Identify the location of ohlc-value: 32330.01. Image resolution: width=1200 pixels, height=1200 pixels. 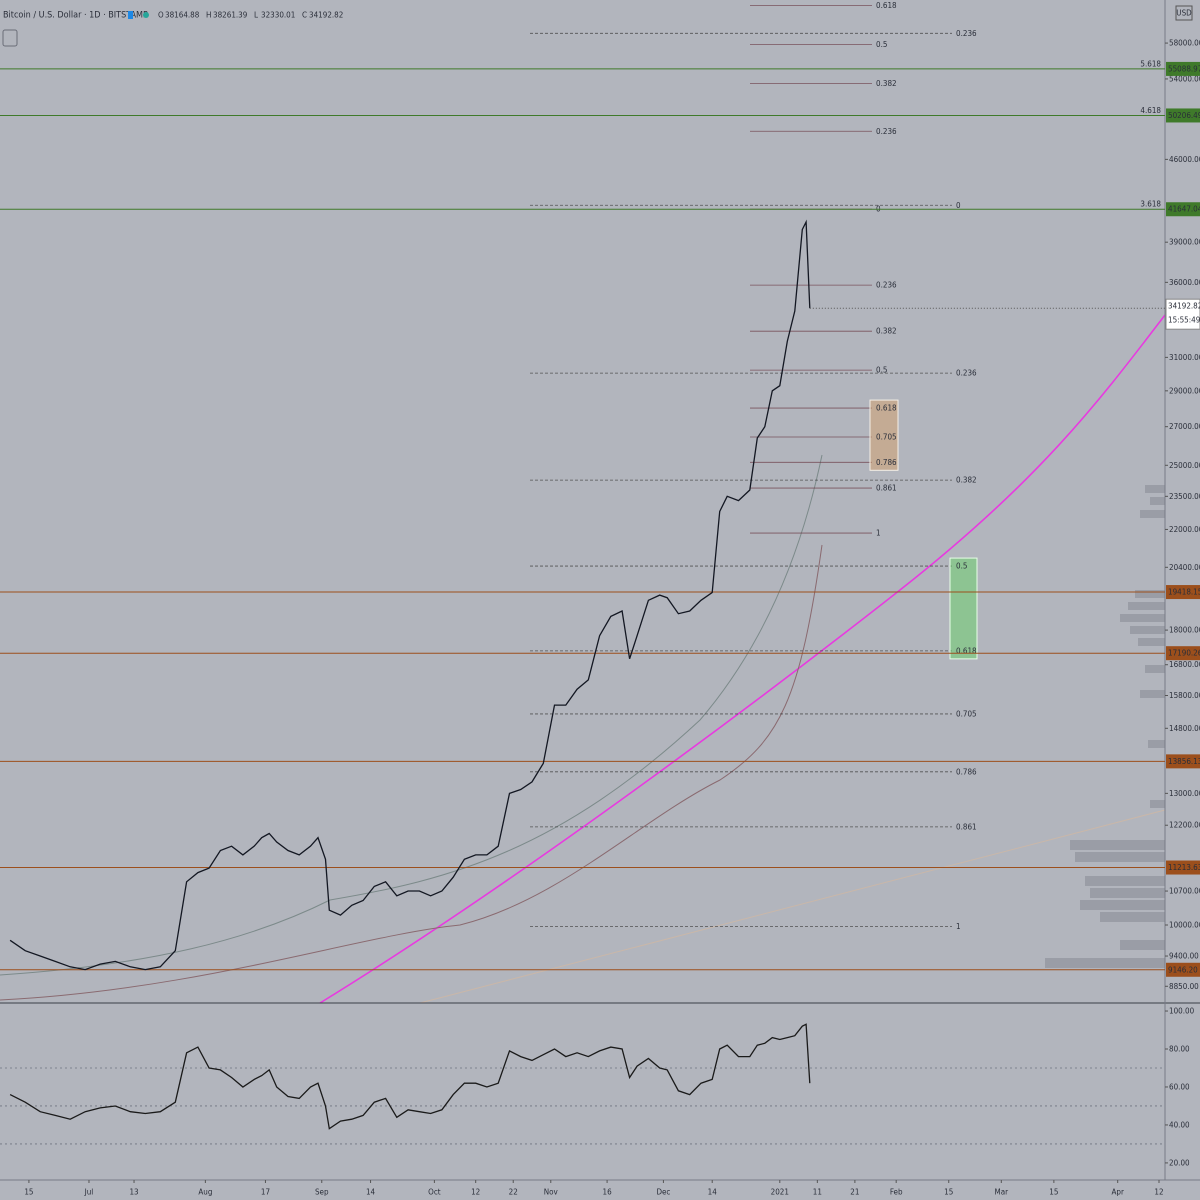
(278, 15).